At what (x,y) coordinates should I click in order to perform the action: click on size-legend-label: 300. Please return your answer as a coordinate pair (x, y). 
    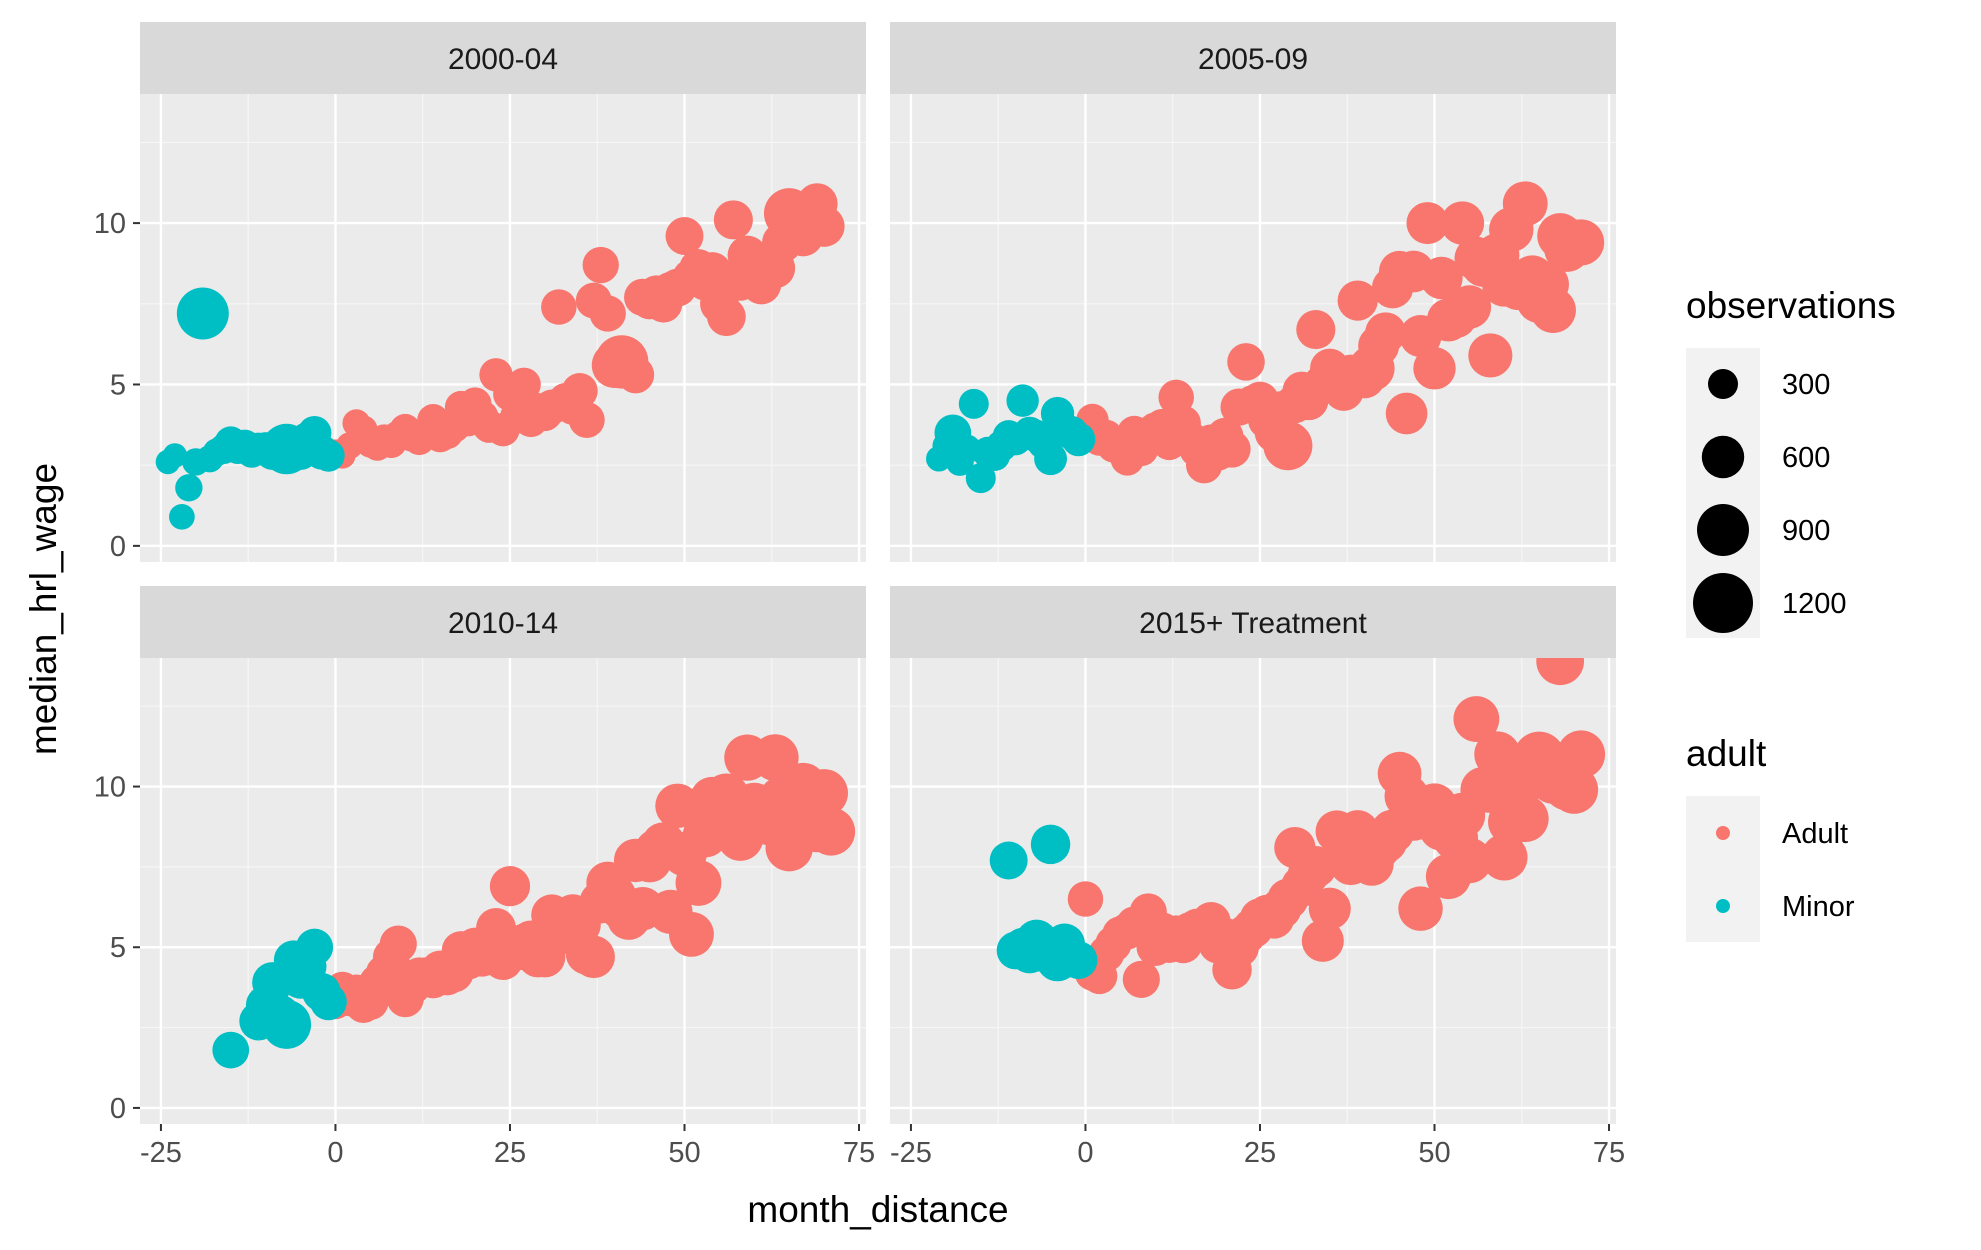
    Looking at the image, I should click on (1806, 385).